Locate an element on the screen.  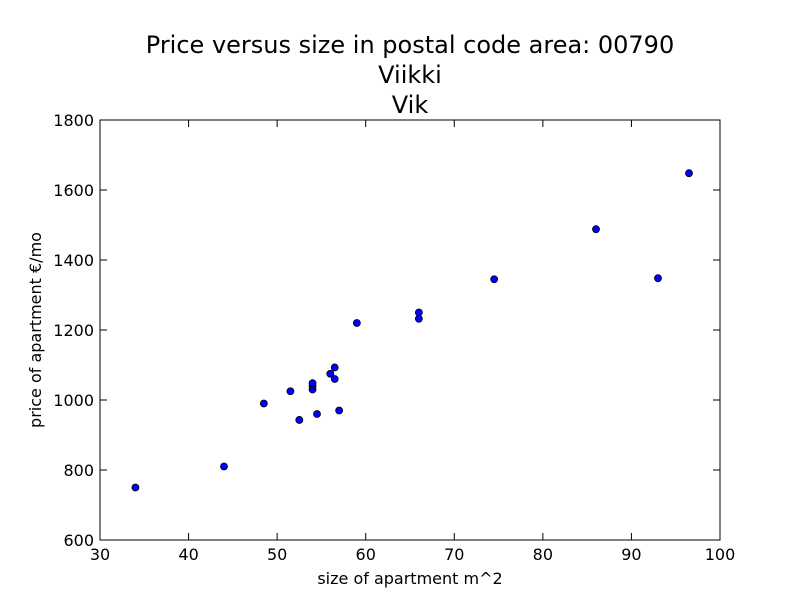
y-tick-label: 800 is located at coordinates (78, 470).